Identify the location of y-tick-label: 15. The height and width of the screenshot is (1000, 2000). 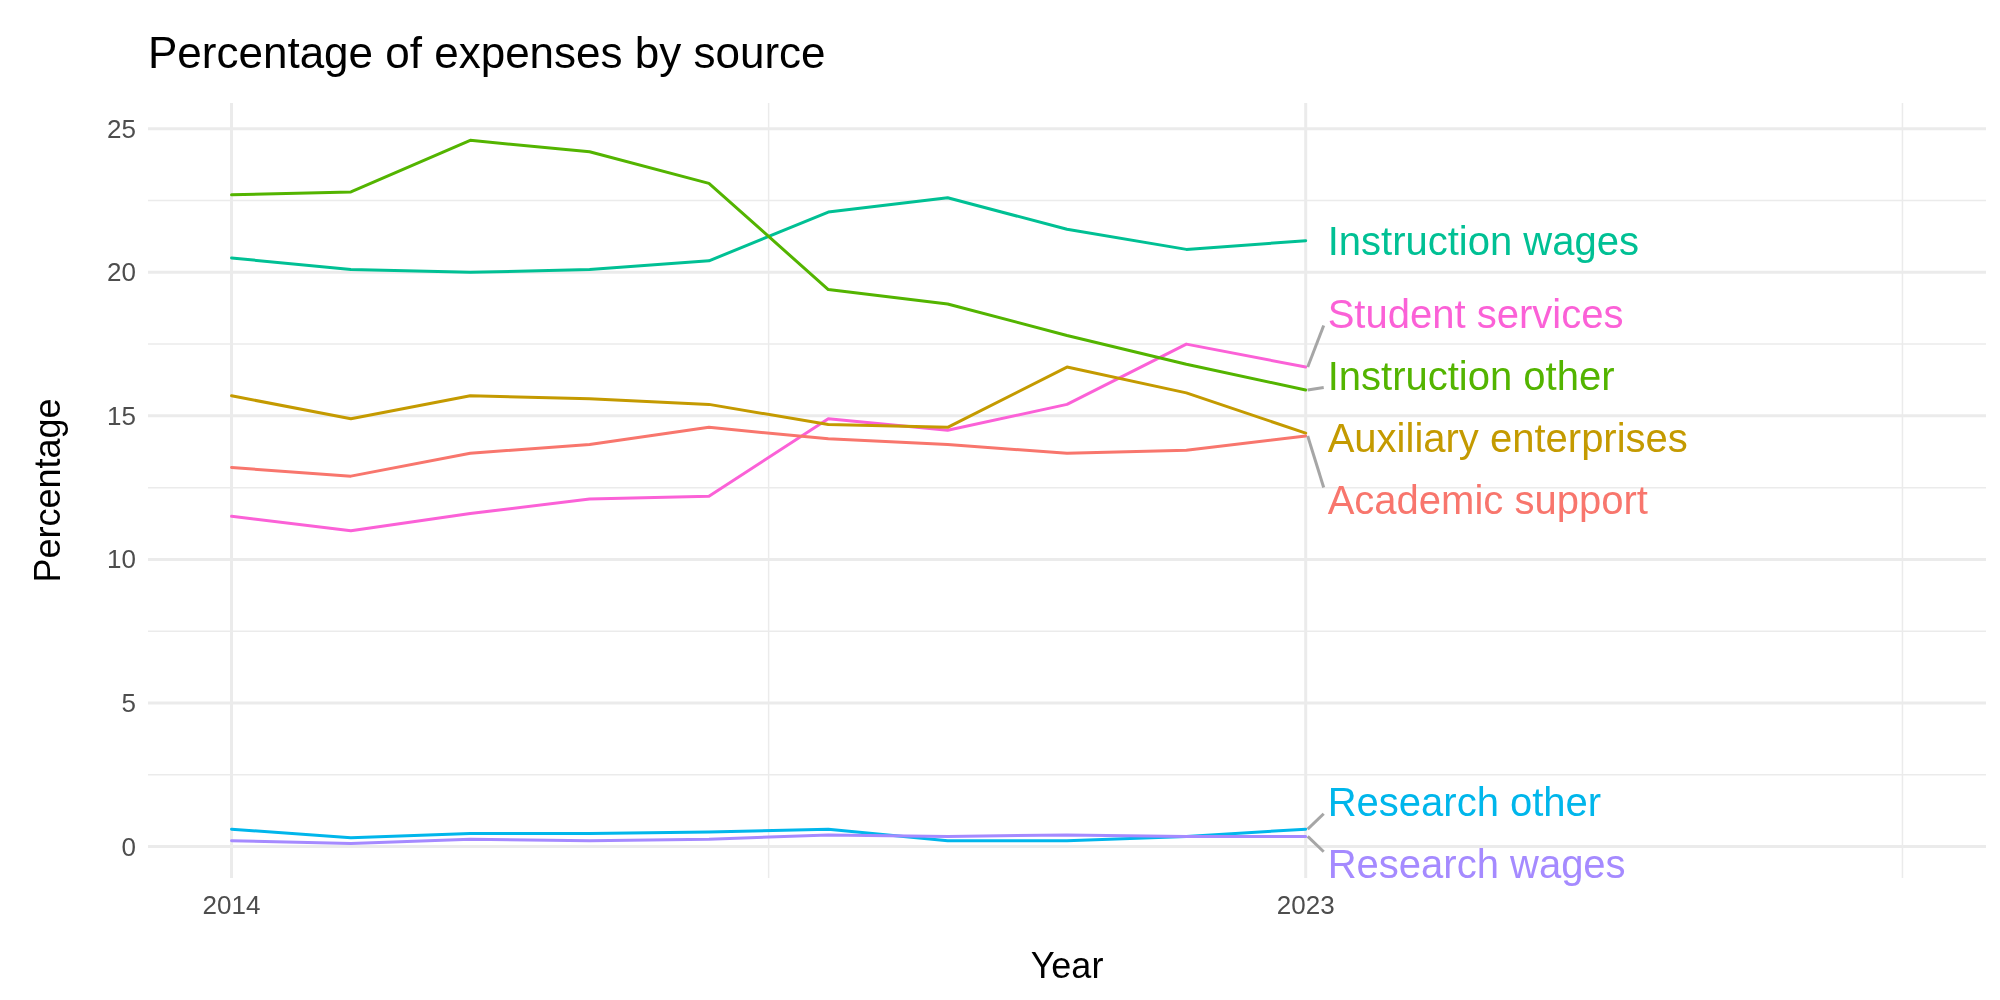
(121, 415).